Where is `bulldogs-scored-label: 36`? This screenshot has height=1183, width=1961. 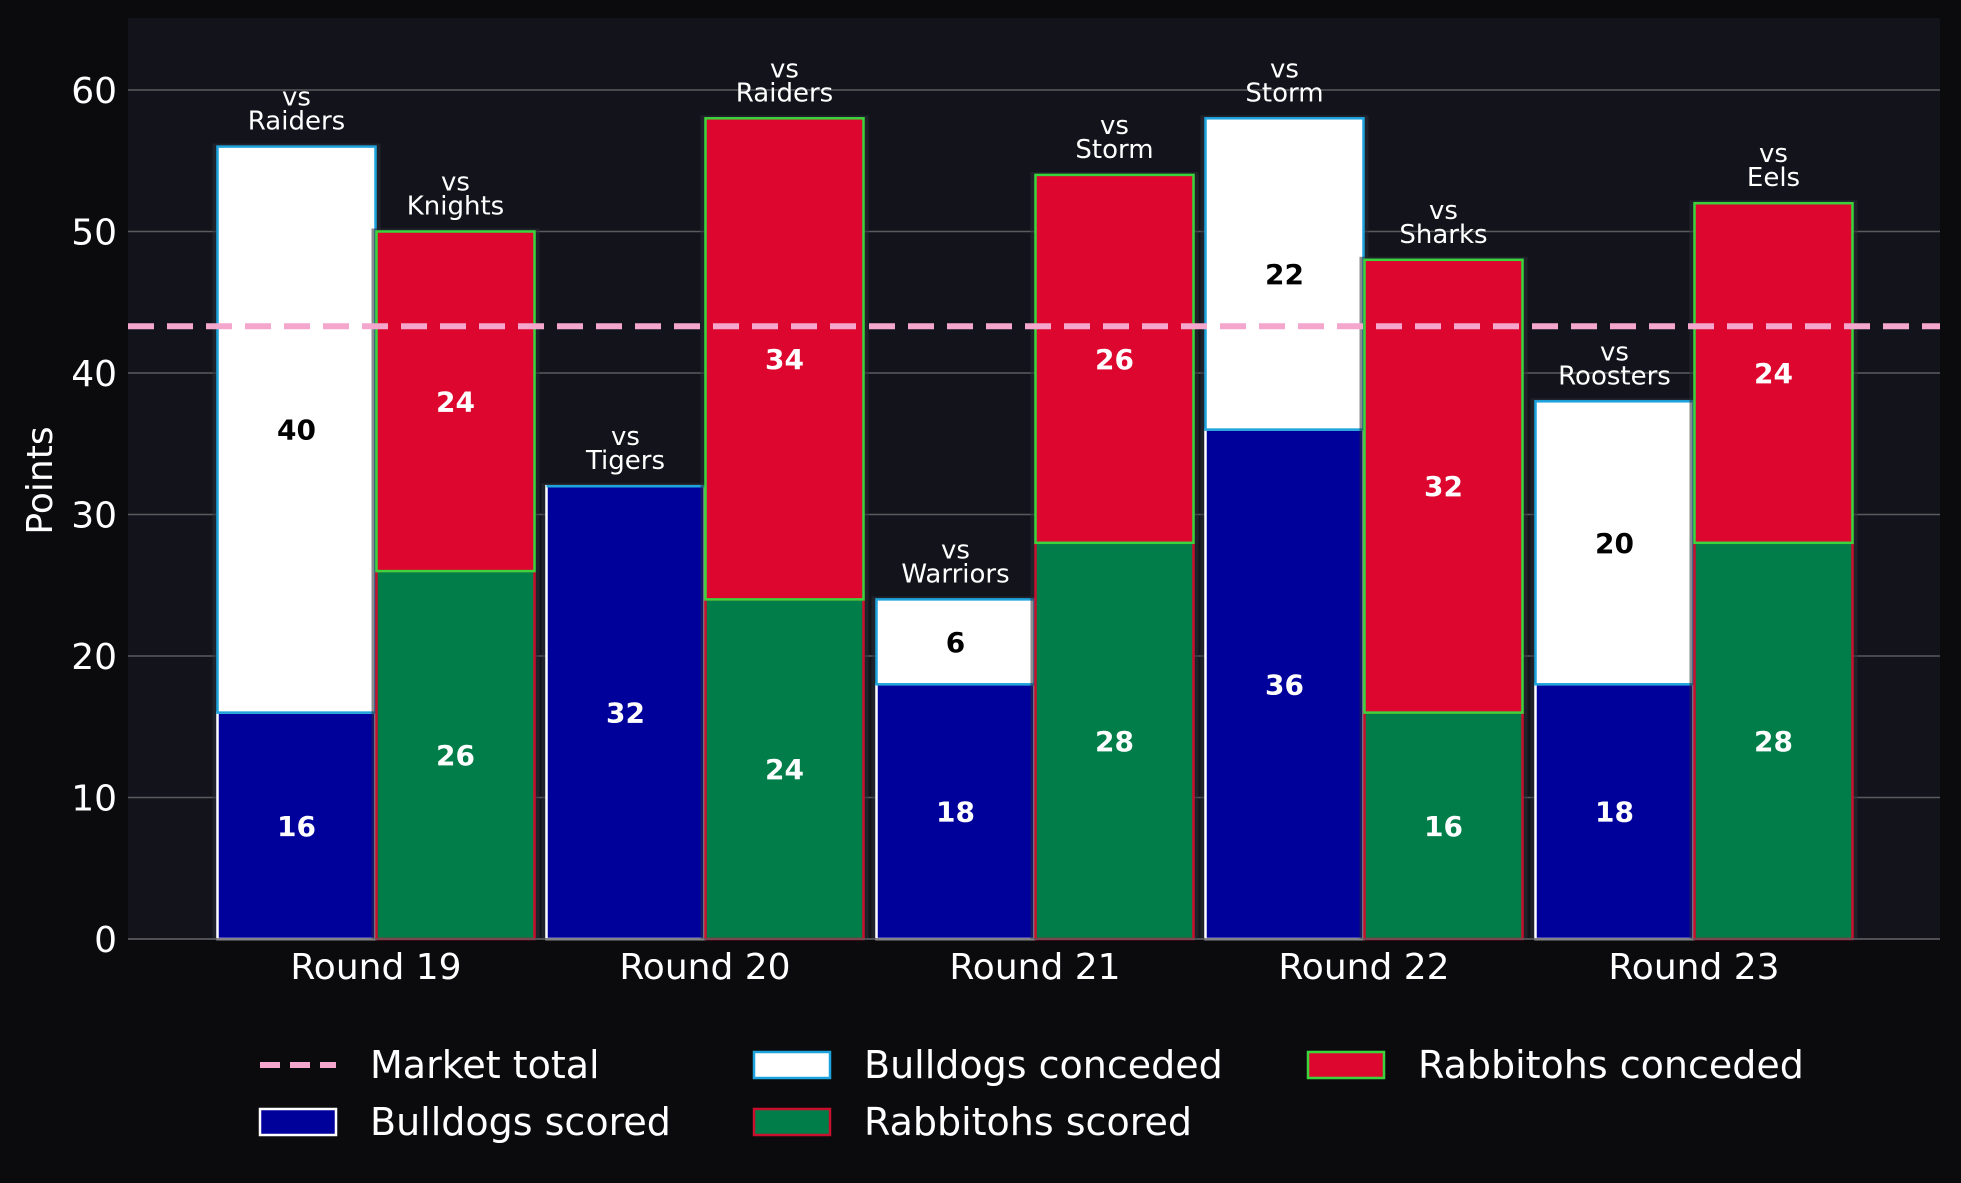 bulldogs-scored-label: 36 is located at coordinates (1284, 684).